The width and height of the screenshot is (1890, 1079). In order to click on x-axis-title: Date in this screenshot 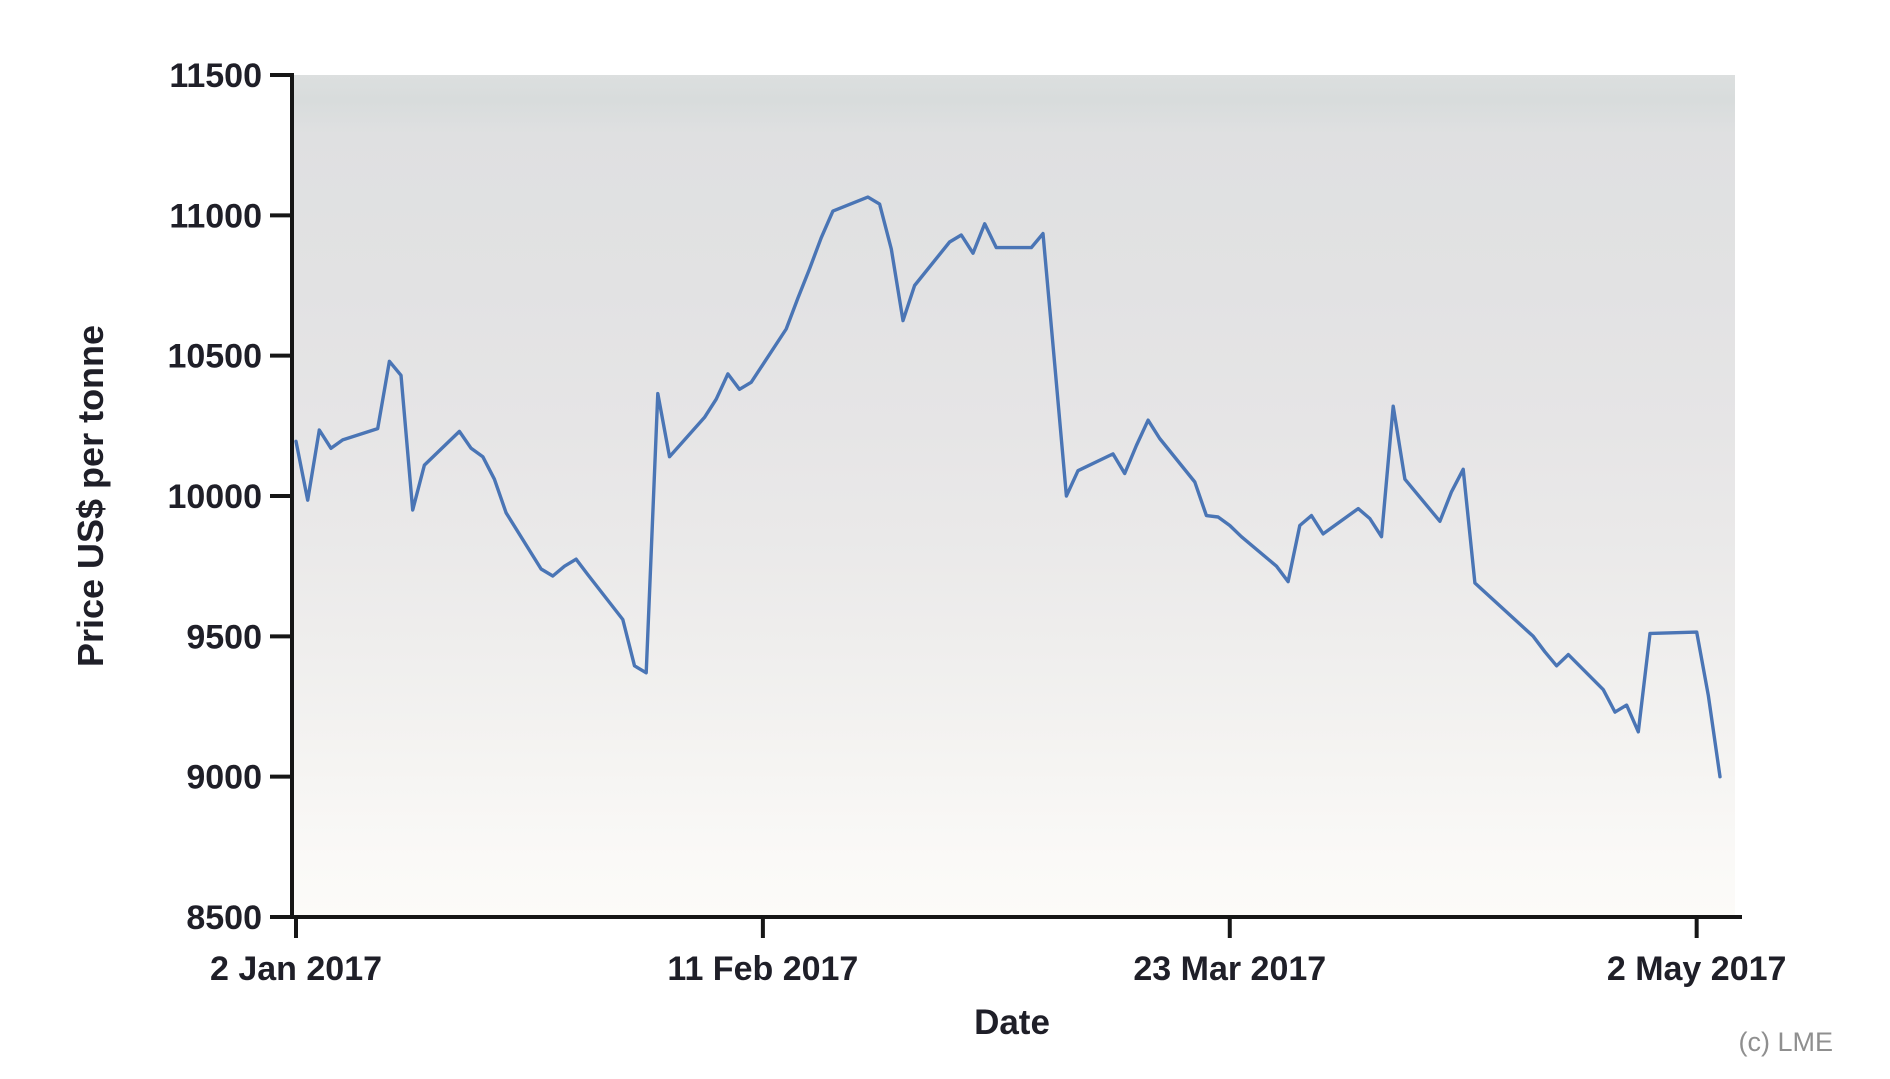, I will do `click(1012, 1022)`.